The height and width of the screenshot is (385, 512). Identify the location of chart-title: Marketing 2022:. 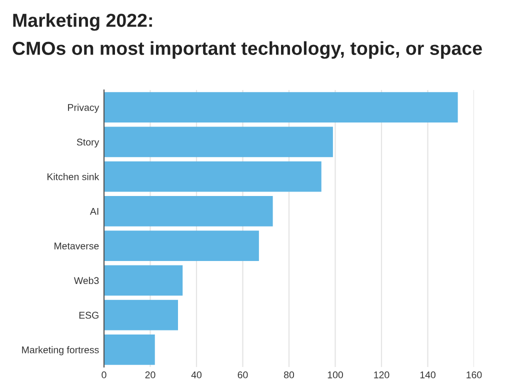
(82, 22).